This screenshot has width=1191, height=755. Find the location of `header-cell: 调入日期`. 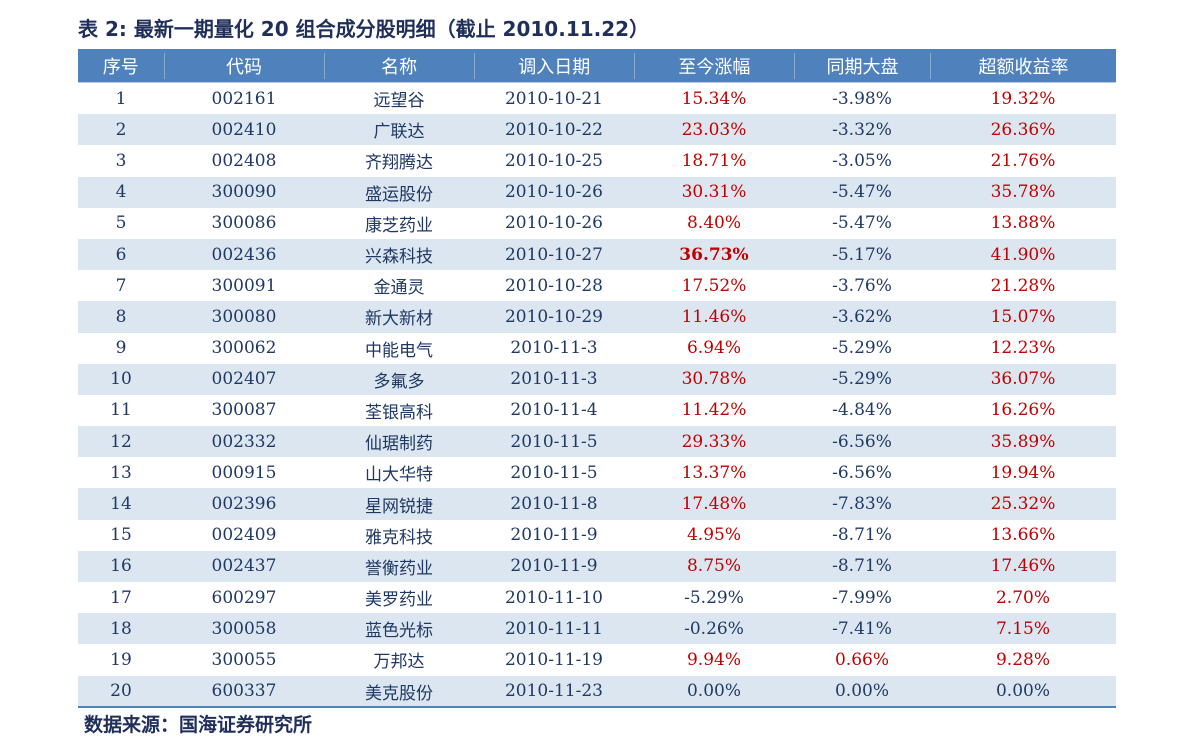

header-cell: 调入日期 is located at coordinates (553, 65).